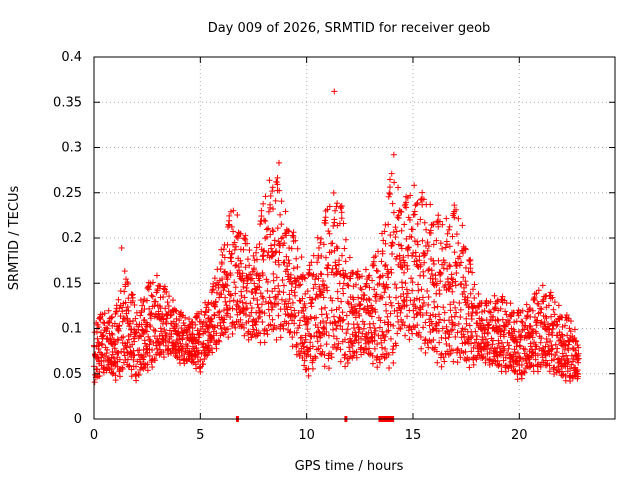  I want to click on y-tick-label: 0.05, so click(67, 374).